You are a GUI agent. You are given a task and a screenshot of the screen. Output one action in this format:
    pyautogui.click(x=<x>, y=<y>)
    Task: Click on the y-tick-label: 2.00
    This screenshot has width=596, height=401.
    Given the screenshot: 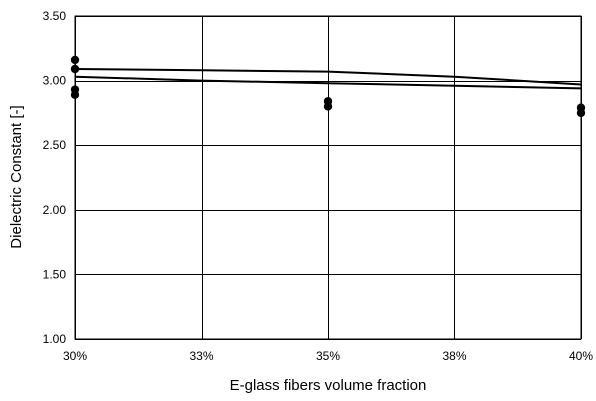 What is the action you would take?
    pyautogui.click(x=55, y=210)
    